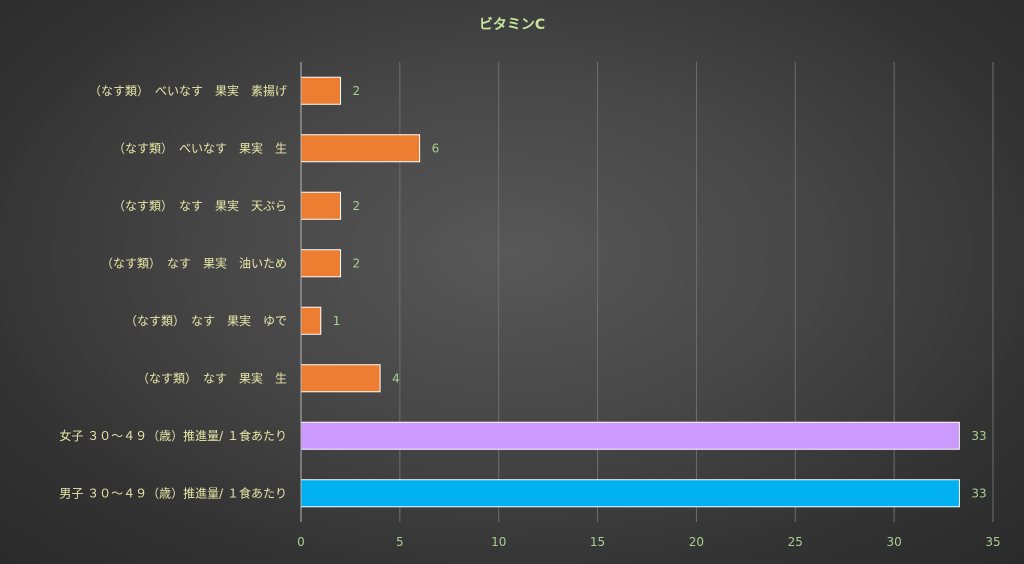 The image size is (1024, 564). What do you see at coordinates (400, 542) in the screenshot?
I see `x-tick-label-1: 5` at bounding box center [400, 542].